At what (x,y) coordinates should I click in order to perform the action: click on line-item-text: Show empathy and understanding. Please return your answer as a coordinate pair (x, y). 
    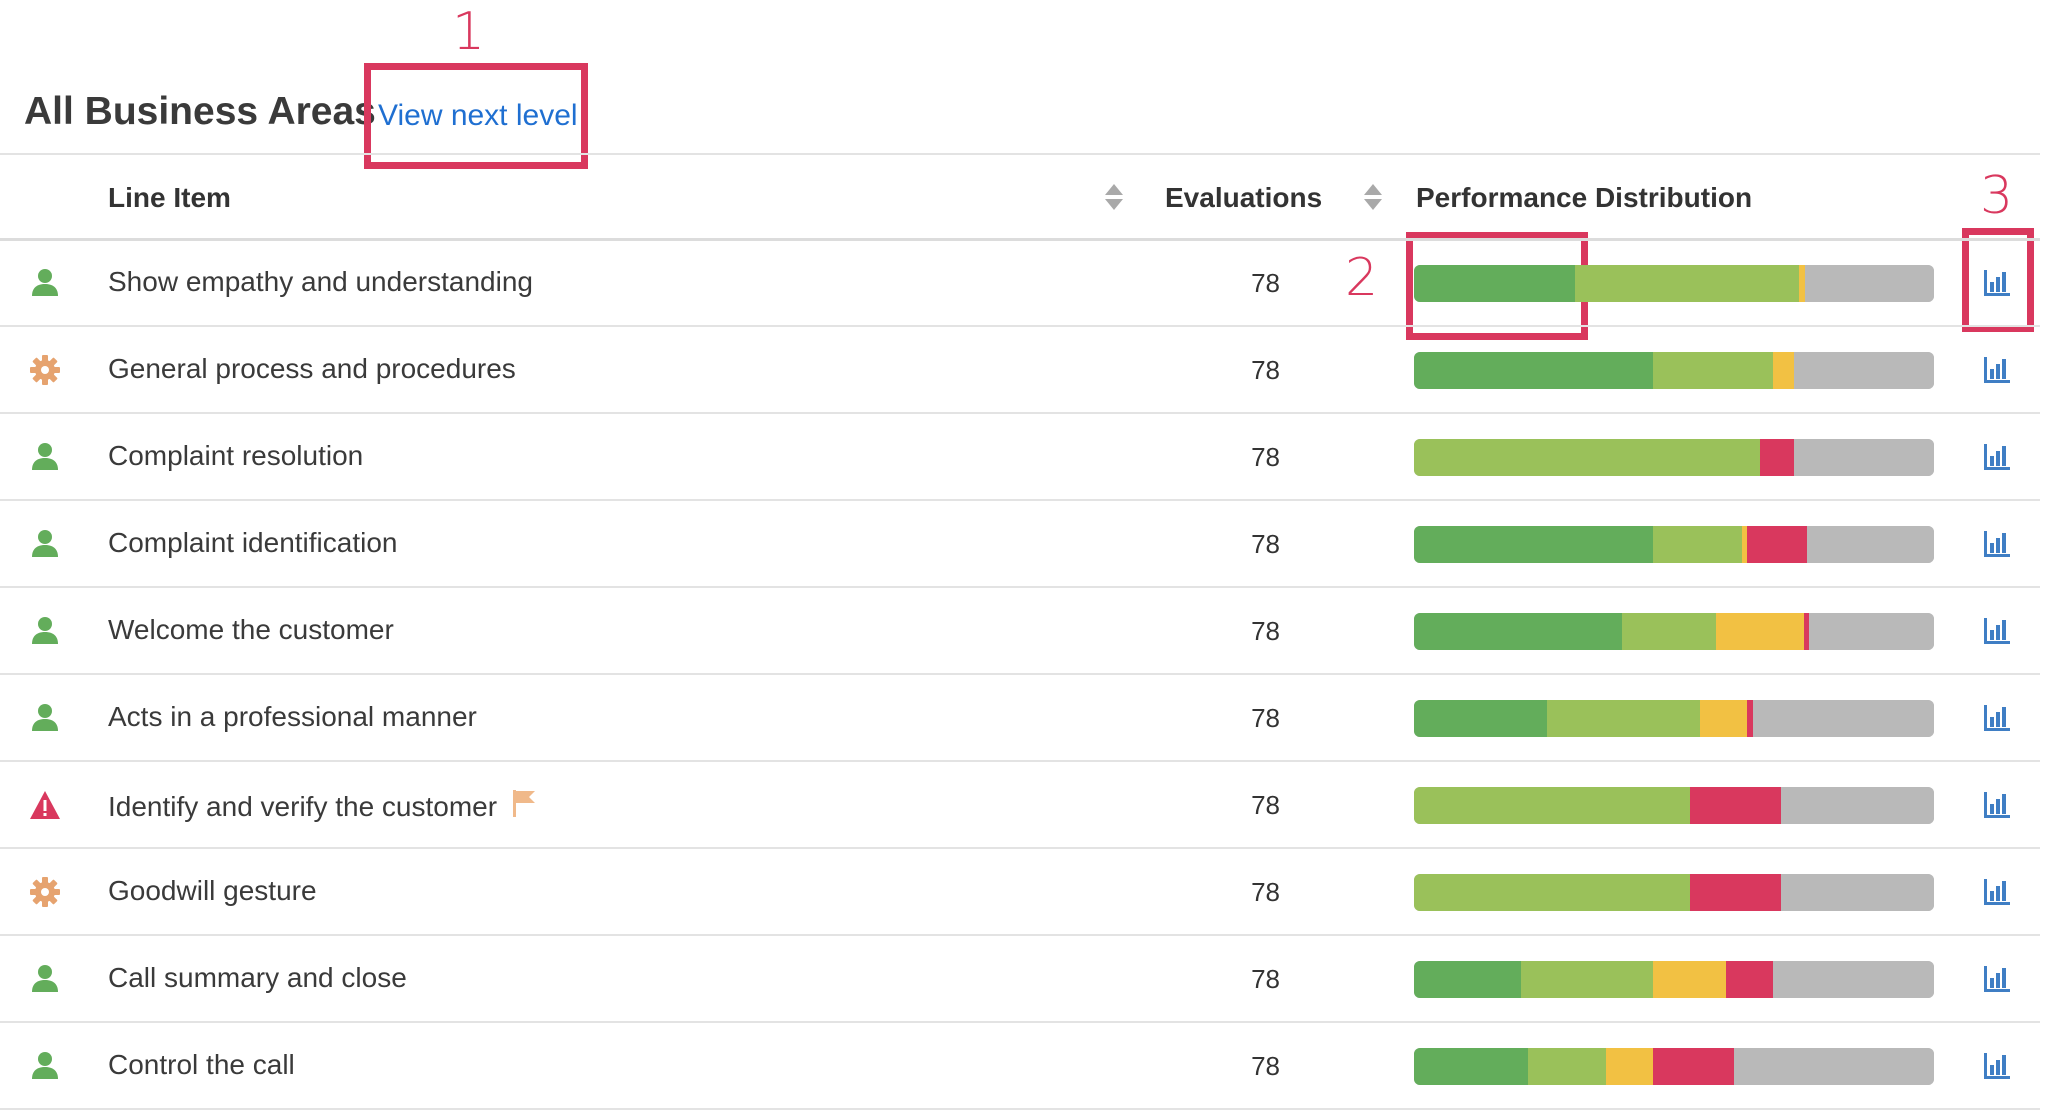
    Looking at the image, I should click on (320, 281).